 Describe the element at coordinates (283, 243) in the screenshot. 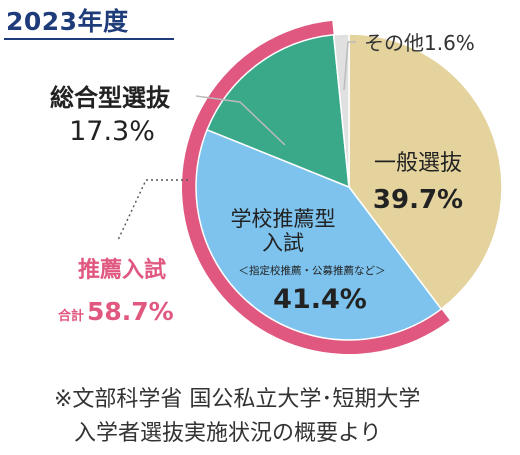

I see `label-gakko-2: 入試` at that location.